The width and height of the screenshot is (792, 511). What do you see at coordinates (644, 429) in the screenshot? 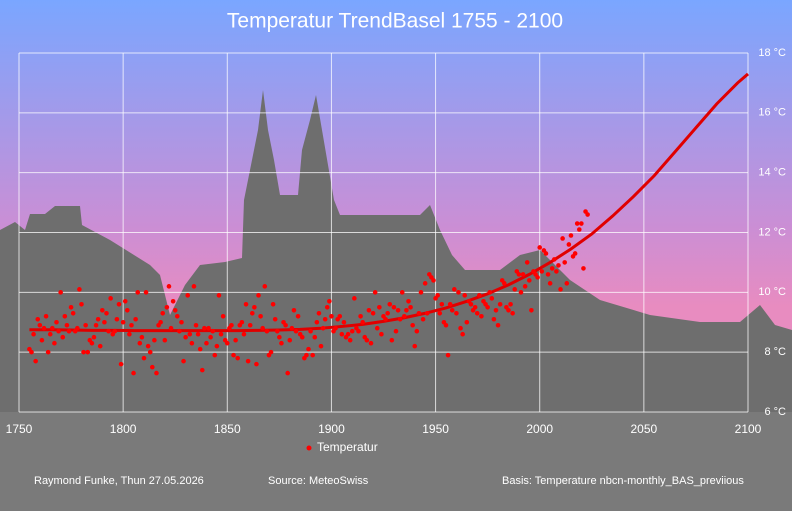
I see `x-tick-label: 2050` at bounding box center [644, 429].